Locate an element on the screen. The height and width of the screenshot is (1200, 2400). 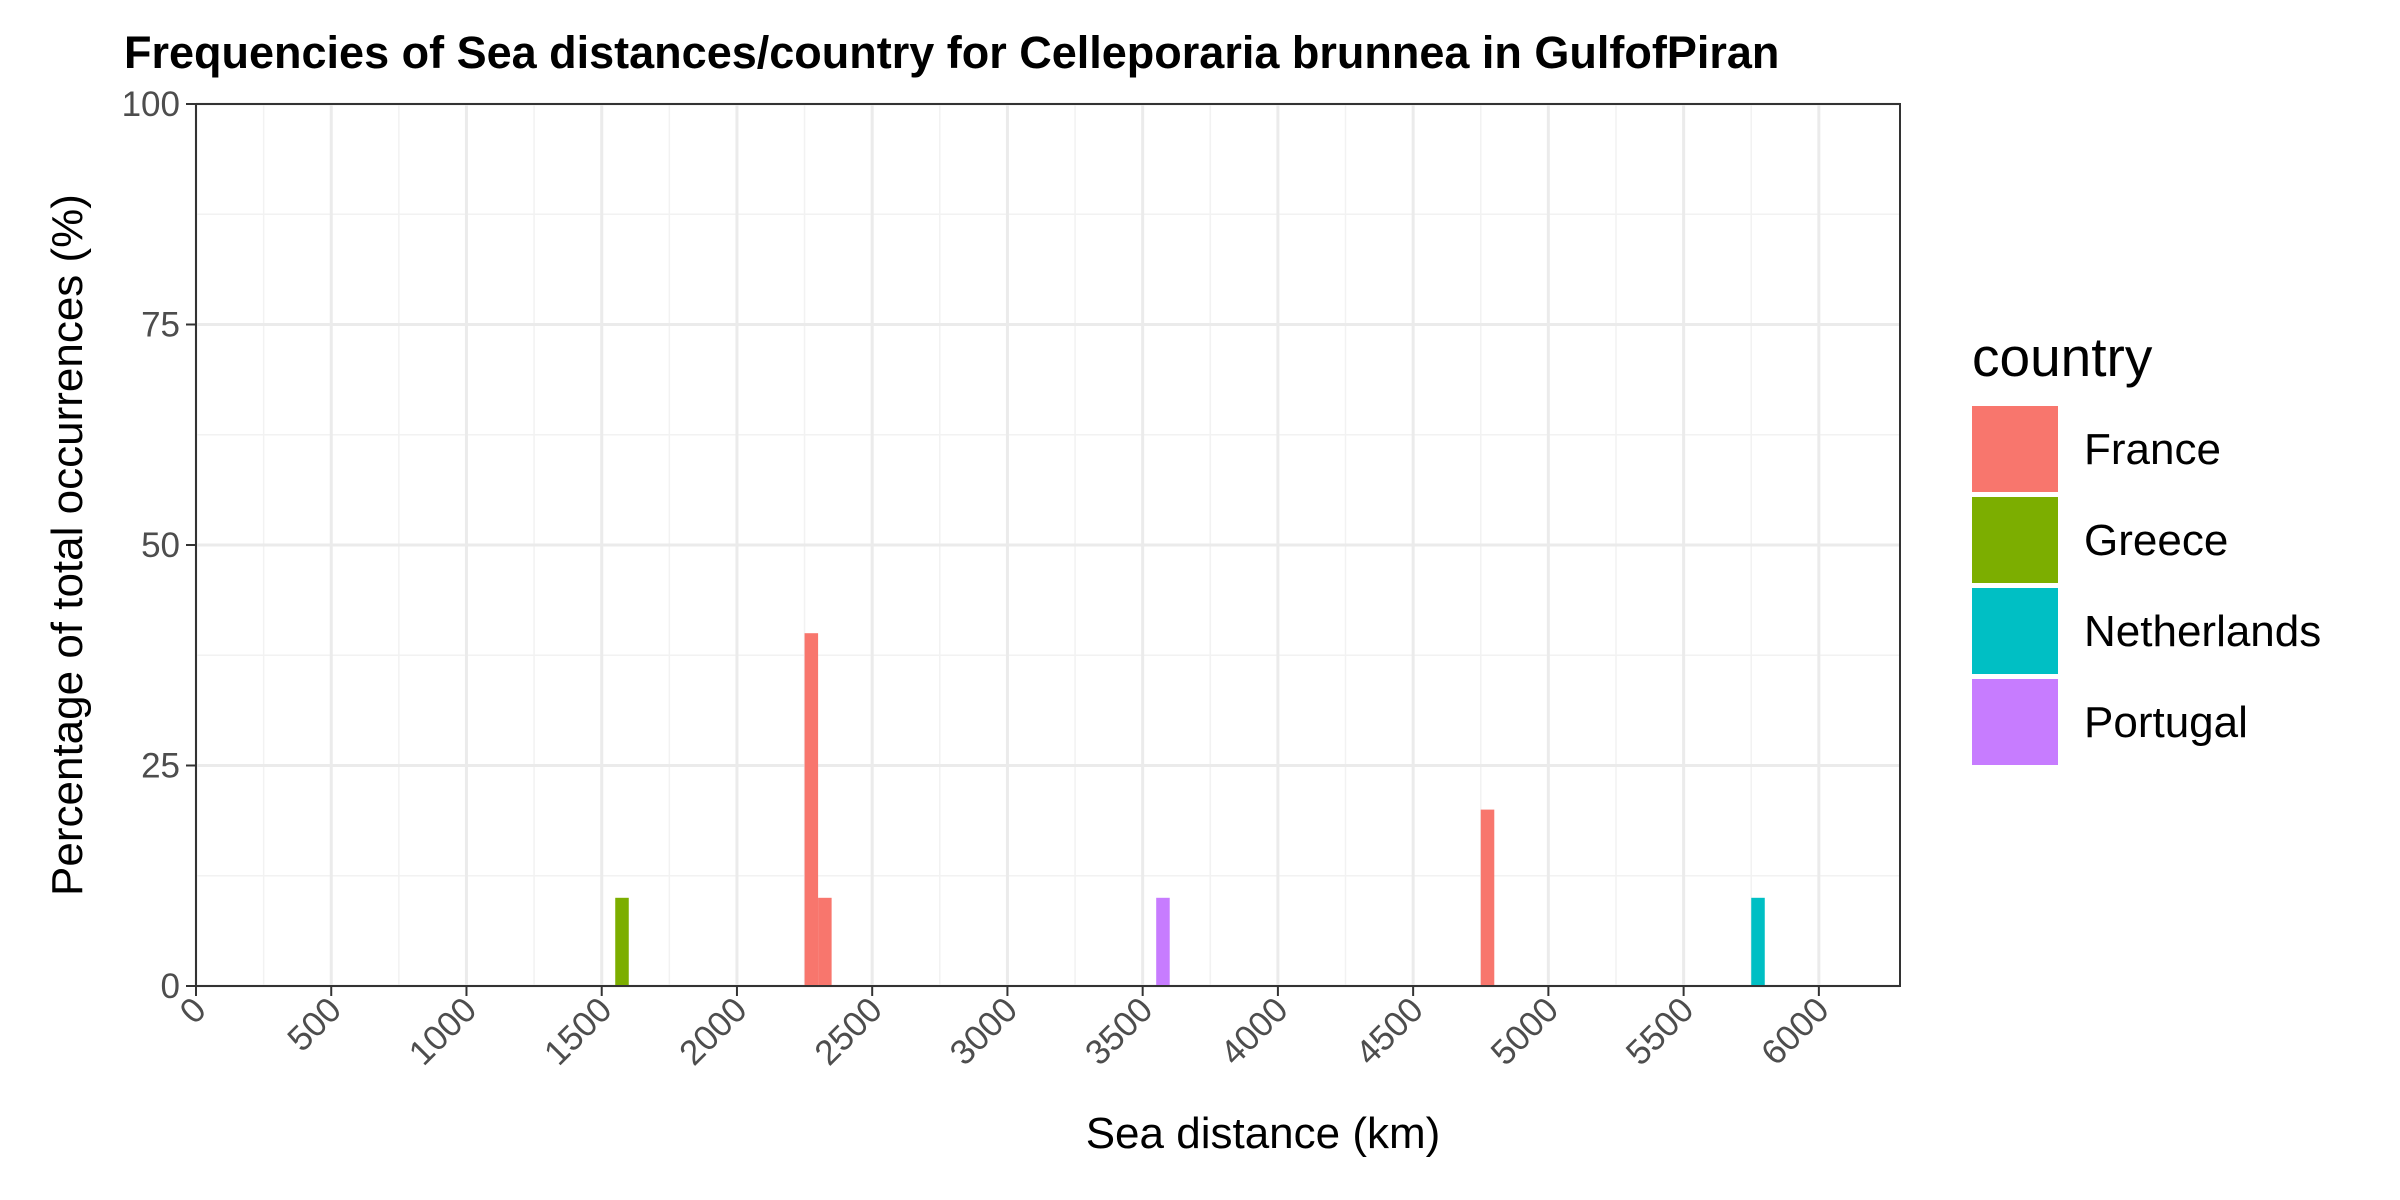
x-tick-label: 6000 is located at coordinates (1795, 1031).